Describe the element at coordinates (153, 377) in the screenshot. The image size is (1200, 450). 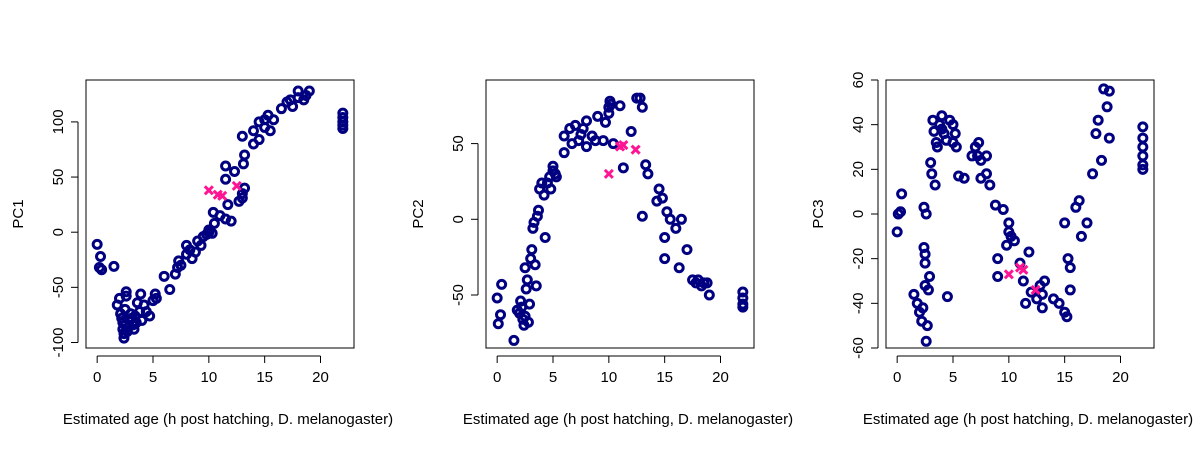
I see `x-tick-label: 5` at that location.